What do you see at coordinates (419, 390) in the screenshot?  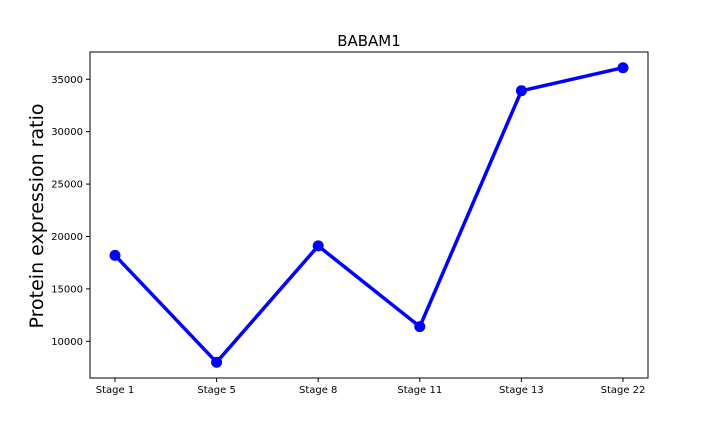 I see `x-tick-label: Stage 11` at bounding box center [419, 390].